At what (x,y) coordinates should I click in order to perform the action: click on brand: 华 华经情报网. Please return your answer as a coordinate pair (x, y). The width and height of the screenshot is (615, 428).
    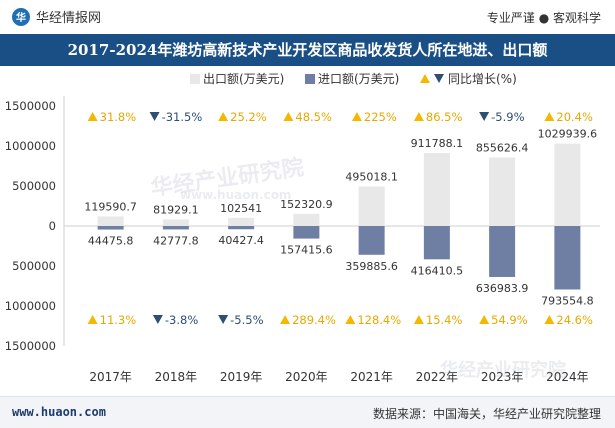
    Looking at the image, I should click on (56, 16).